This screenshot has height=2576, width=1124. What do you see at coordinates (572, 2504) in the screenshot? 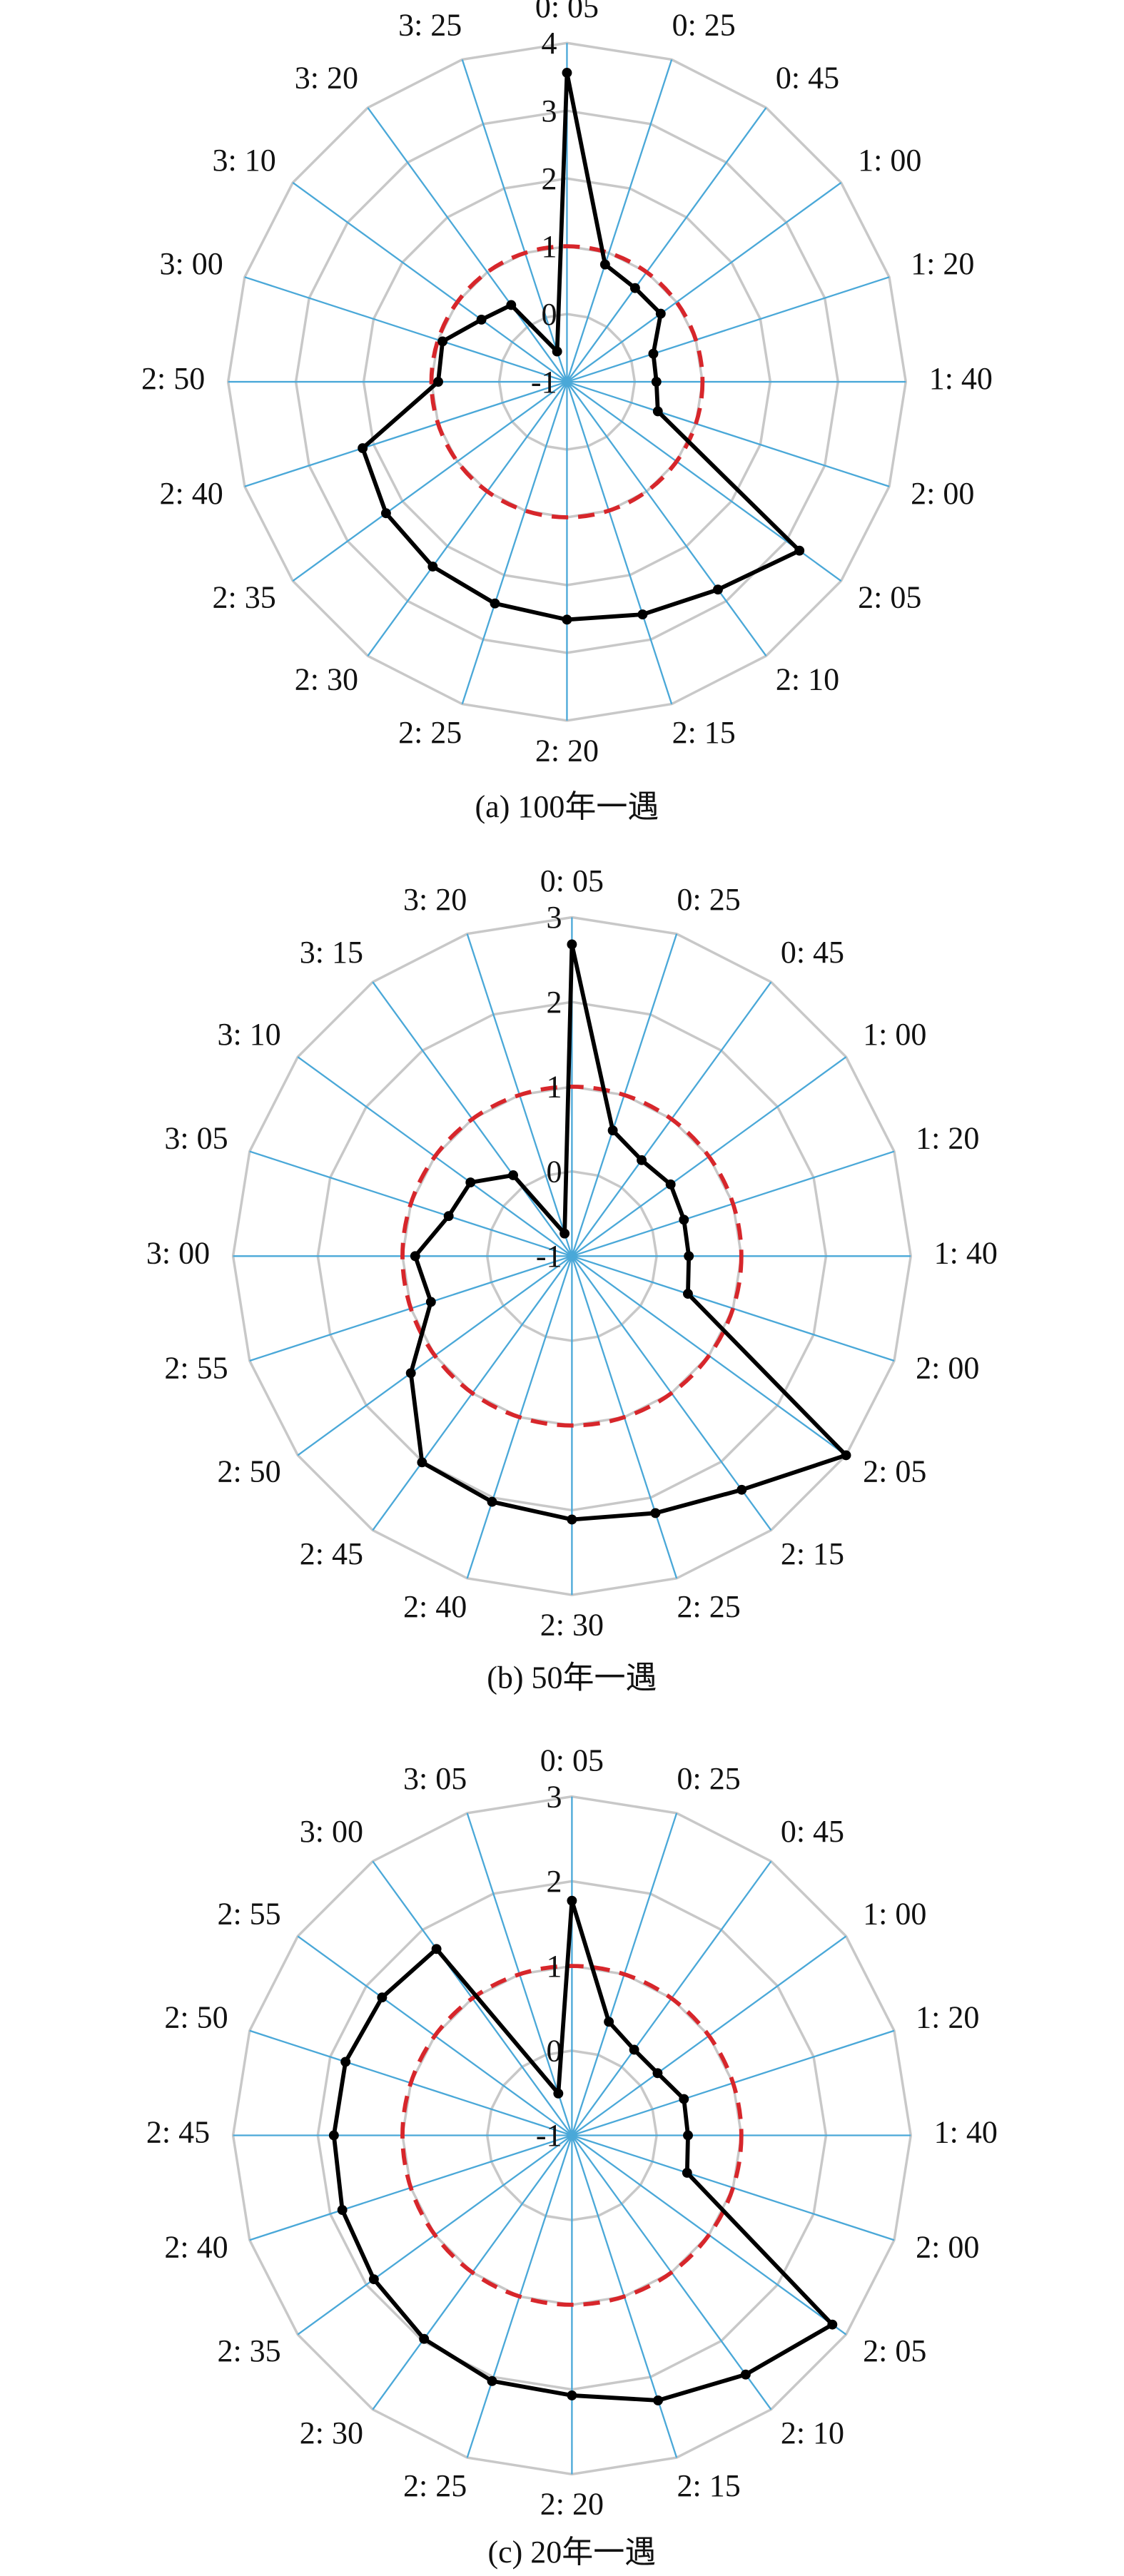
I see `axis-label: 2: 20` at bounding box center [572, 2504].